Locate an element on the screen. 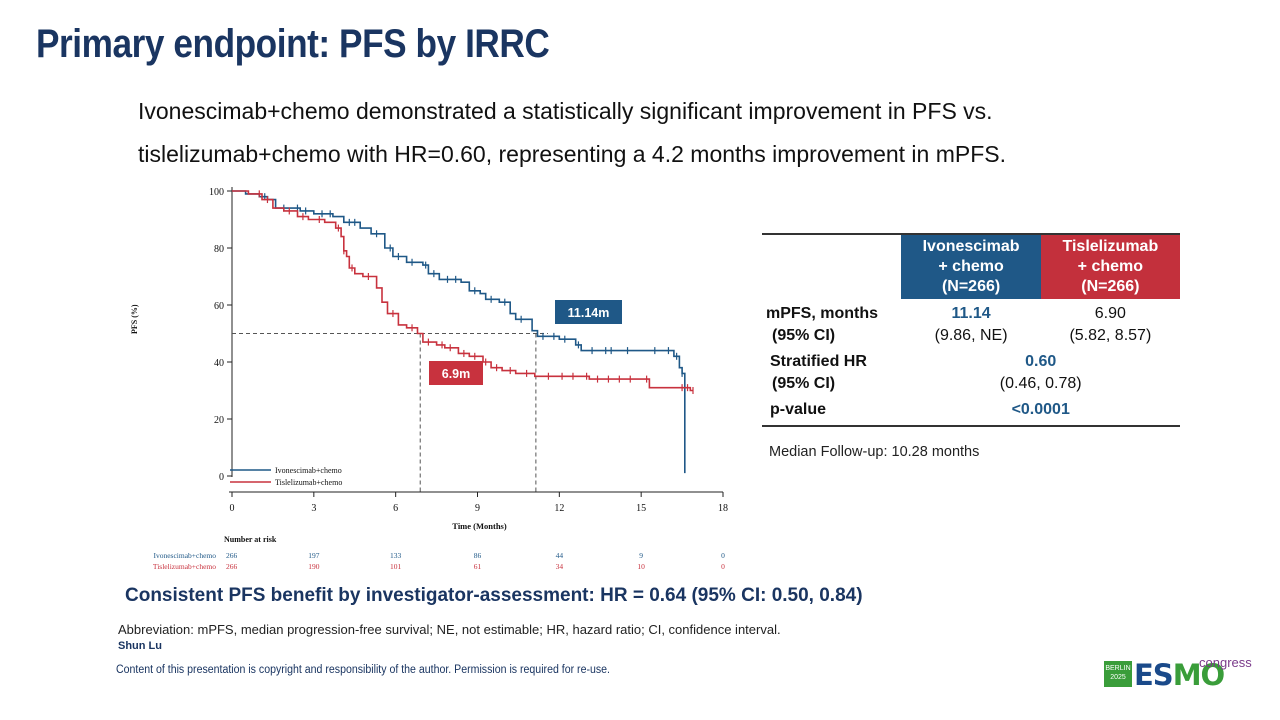 The width and height of the screenshot is (1280, 720). at-risk-title: Number at risk is located at coordinates (250, 539).